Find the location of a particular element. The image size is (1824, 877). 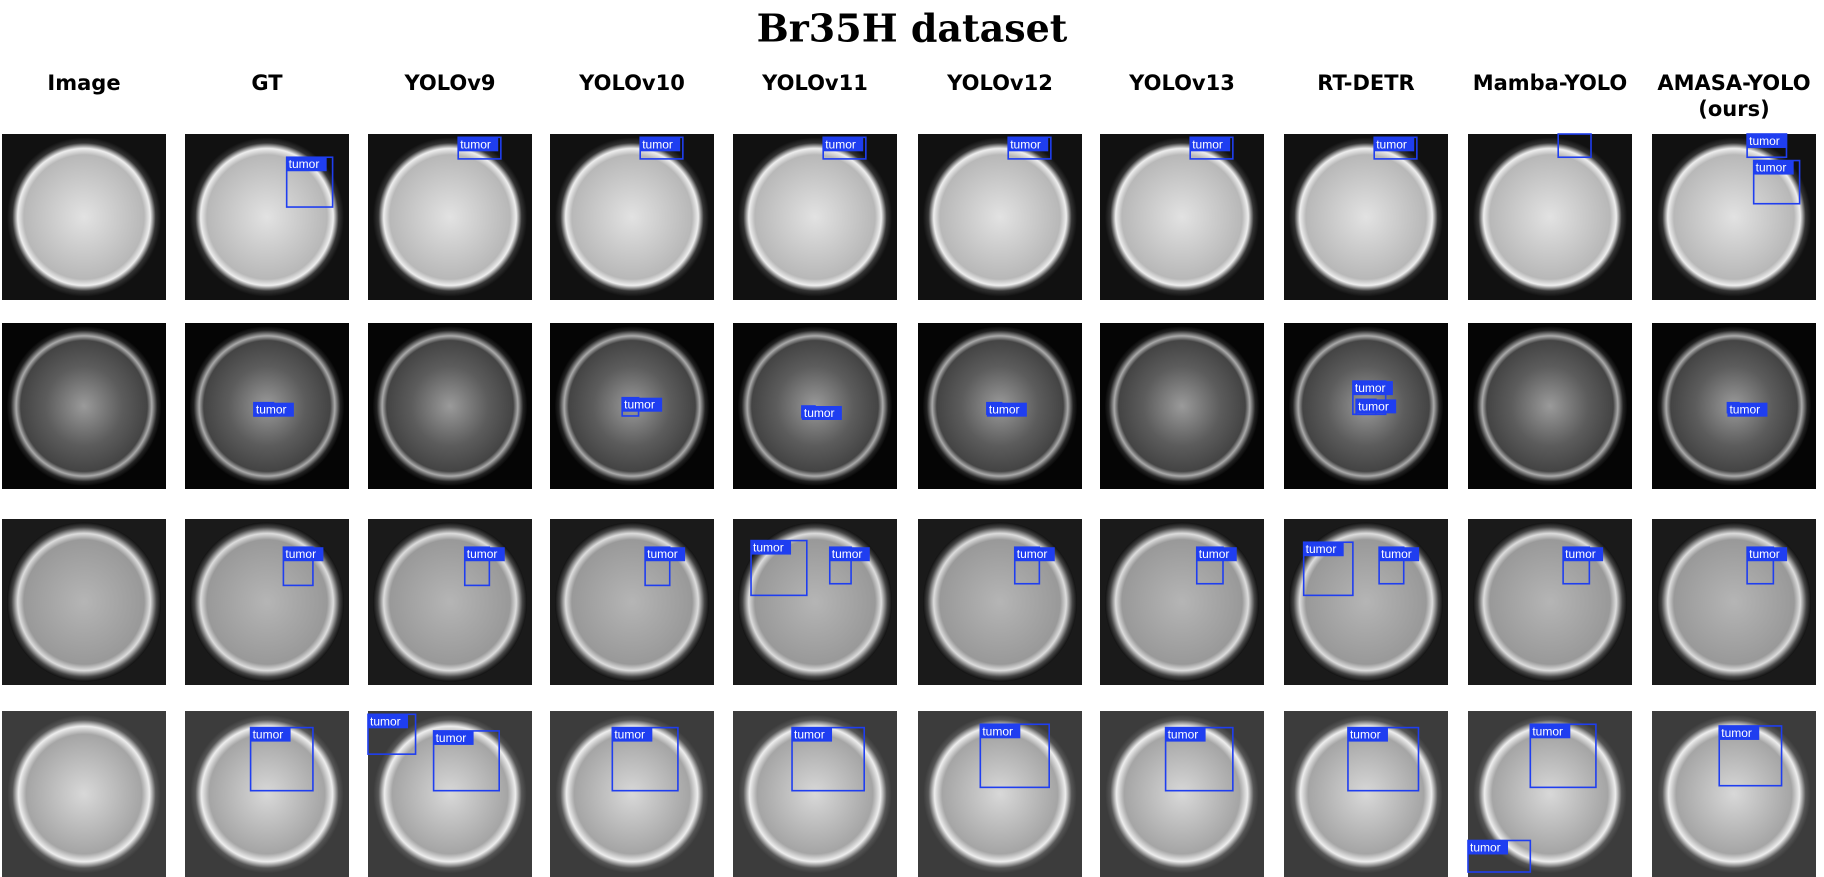

column-header: AMASA-YOLO (ours) is located at coordinates (1733, 96).